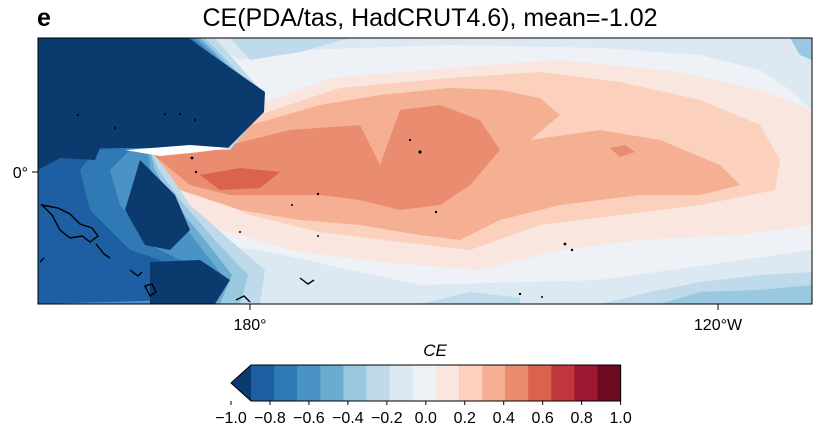  What do you see at coordinates (307, 281) in the screenshot?
I see `coastline-samoa` at bounding box center [307, 281].